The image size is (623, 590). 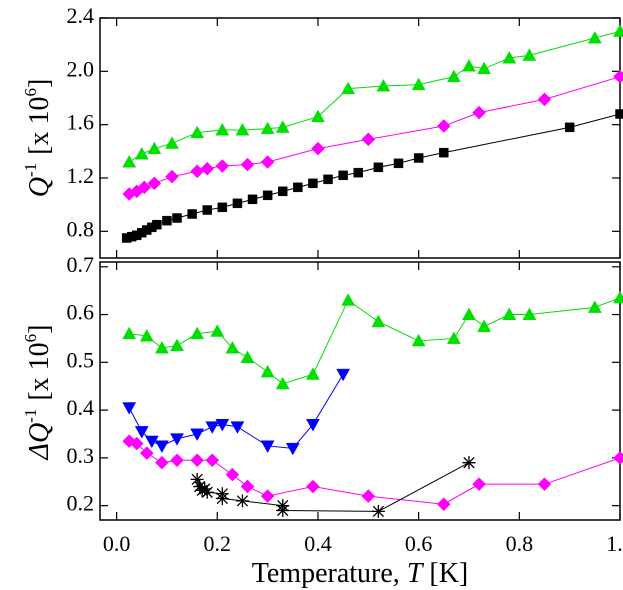 I want to click on y-tick-label: 0.2, so click(x=81, y=503).